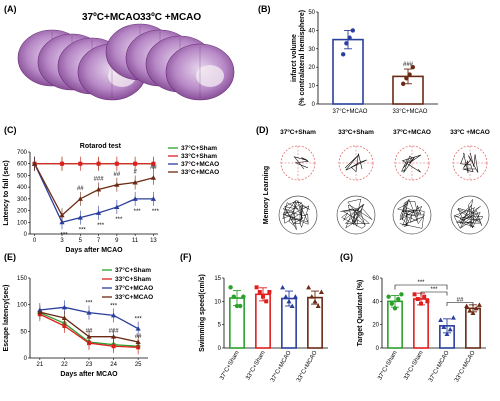 This screenshot has height=401, width=500. What do you see at coordinates (135, 172) in the screenshot?
I see `significance-label: #` at bounding box center [135, 172].